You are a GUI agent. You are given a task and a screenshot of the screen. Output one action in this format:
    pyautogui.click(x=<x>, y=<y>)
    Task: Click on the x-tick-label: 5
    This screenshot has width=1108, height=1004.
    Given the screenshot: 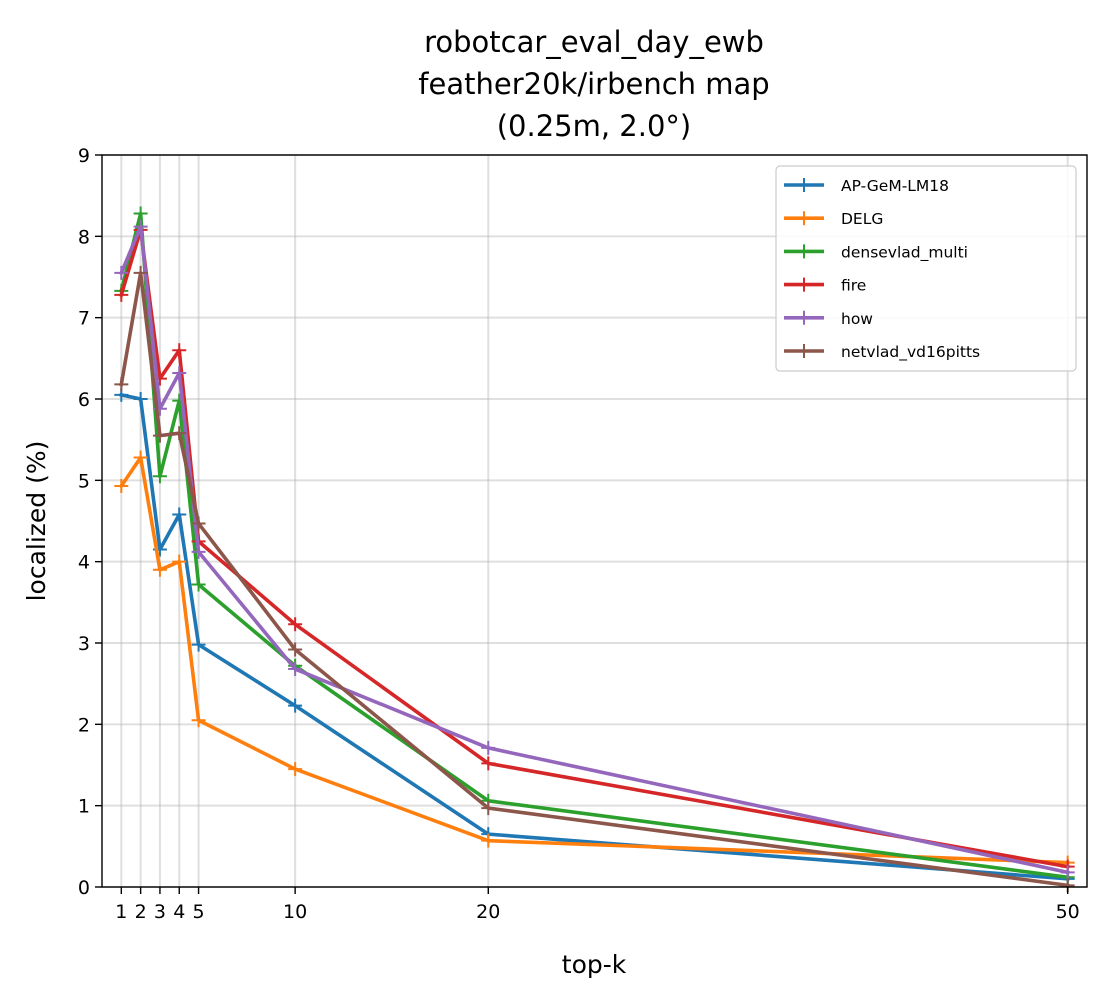 What is the action you would take?
    pyautogui.click(x=199, y=912)
    